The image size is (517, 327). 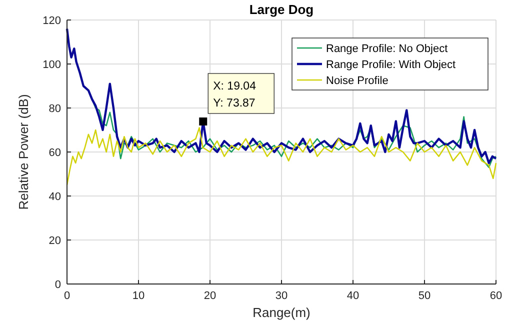 What do you see at coordinates (57, 285) in the screenshot?
I see `y-tick-label: 0` at bounding box center [57, 285].